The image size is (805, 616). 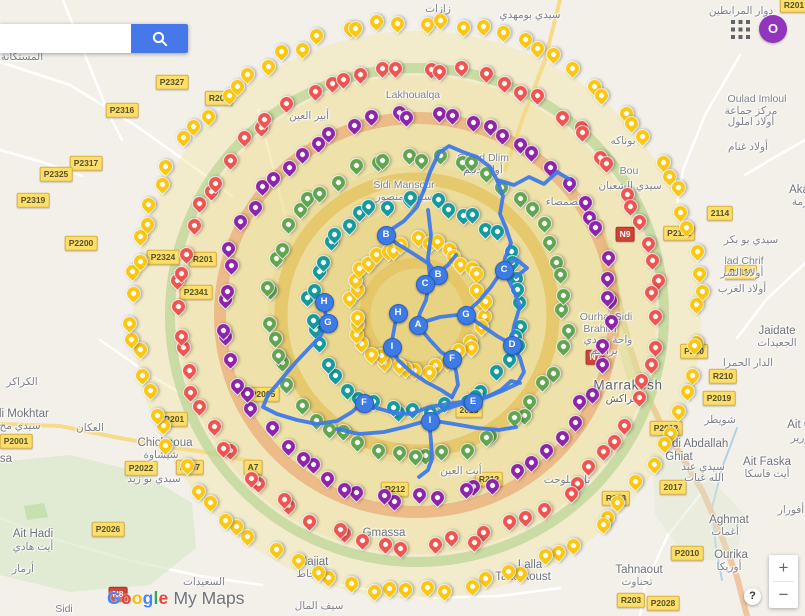 I want to click on map-label: Aghmat, so click(x=729, y=520).